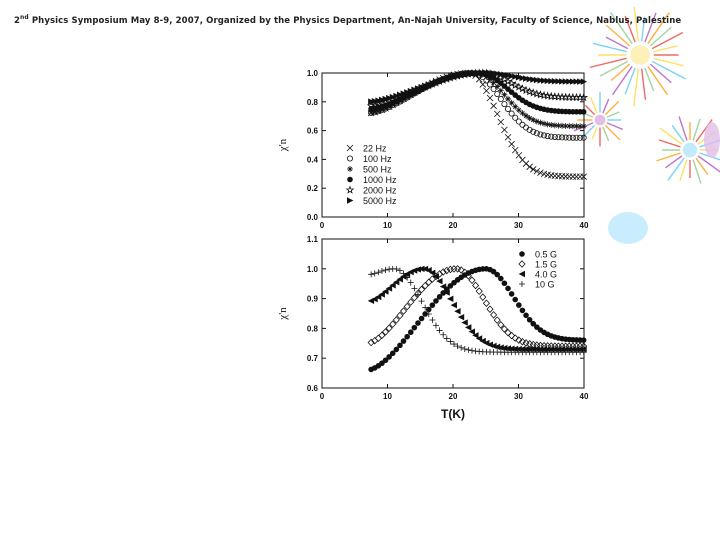 The width and height of the screenshot is (720, 540). I want to click on legend-label: 500 Hz, so click(377, 170).